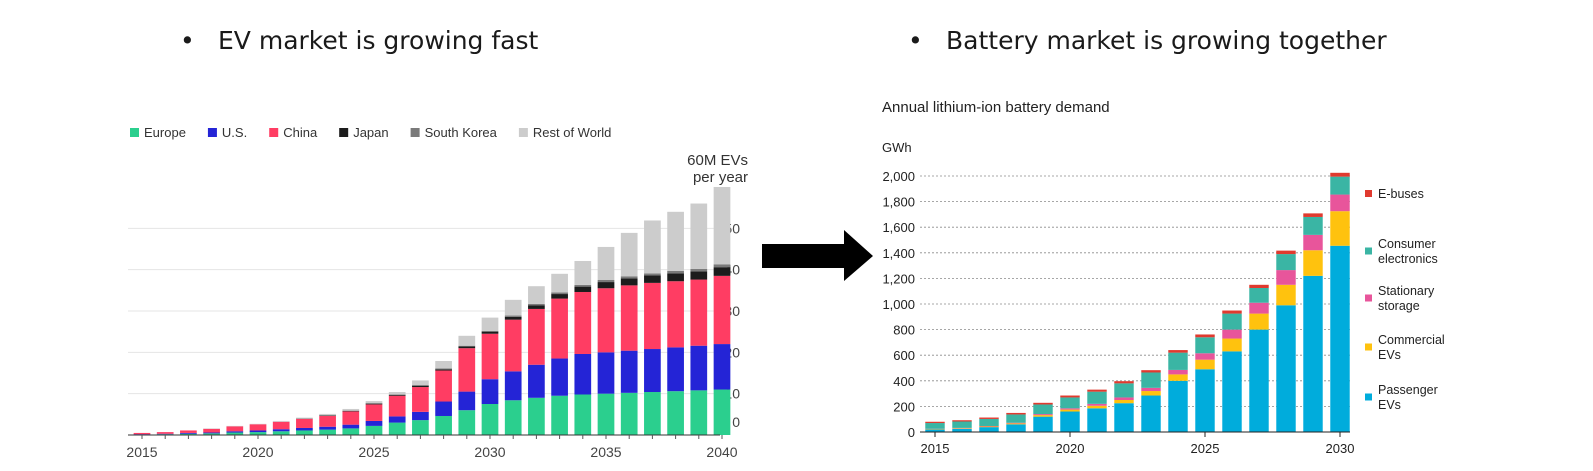 This screenshot has width=1593, height=471. What do you see at coordinates (1339, 339) in the screenshot?
I see `bar-passenger-evs-2030` at bounding box center [1339, 339].